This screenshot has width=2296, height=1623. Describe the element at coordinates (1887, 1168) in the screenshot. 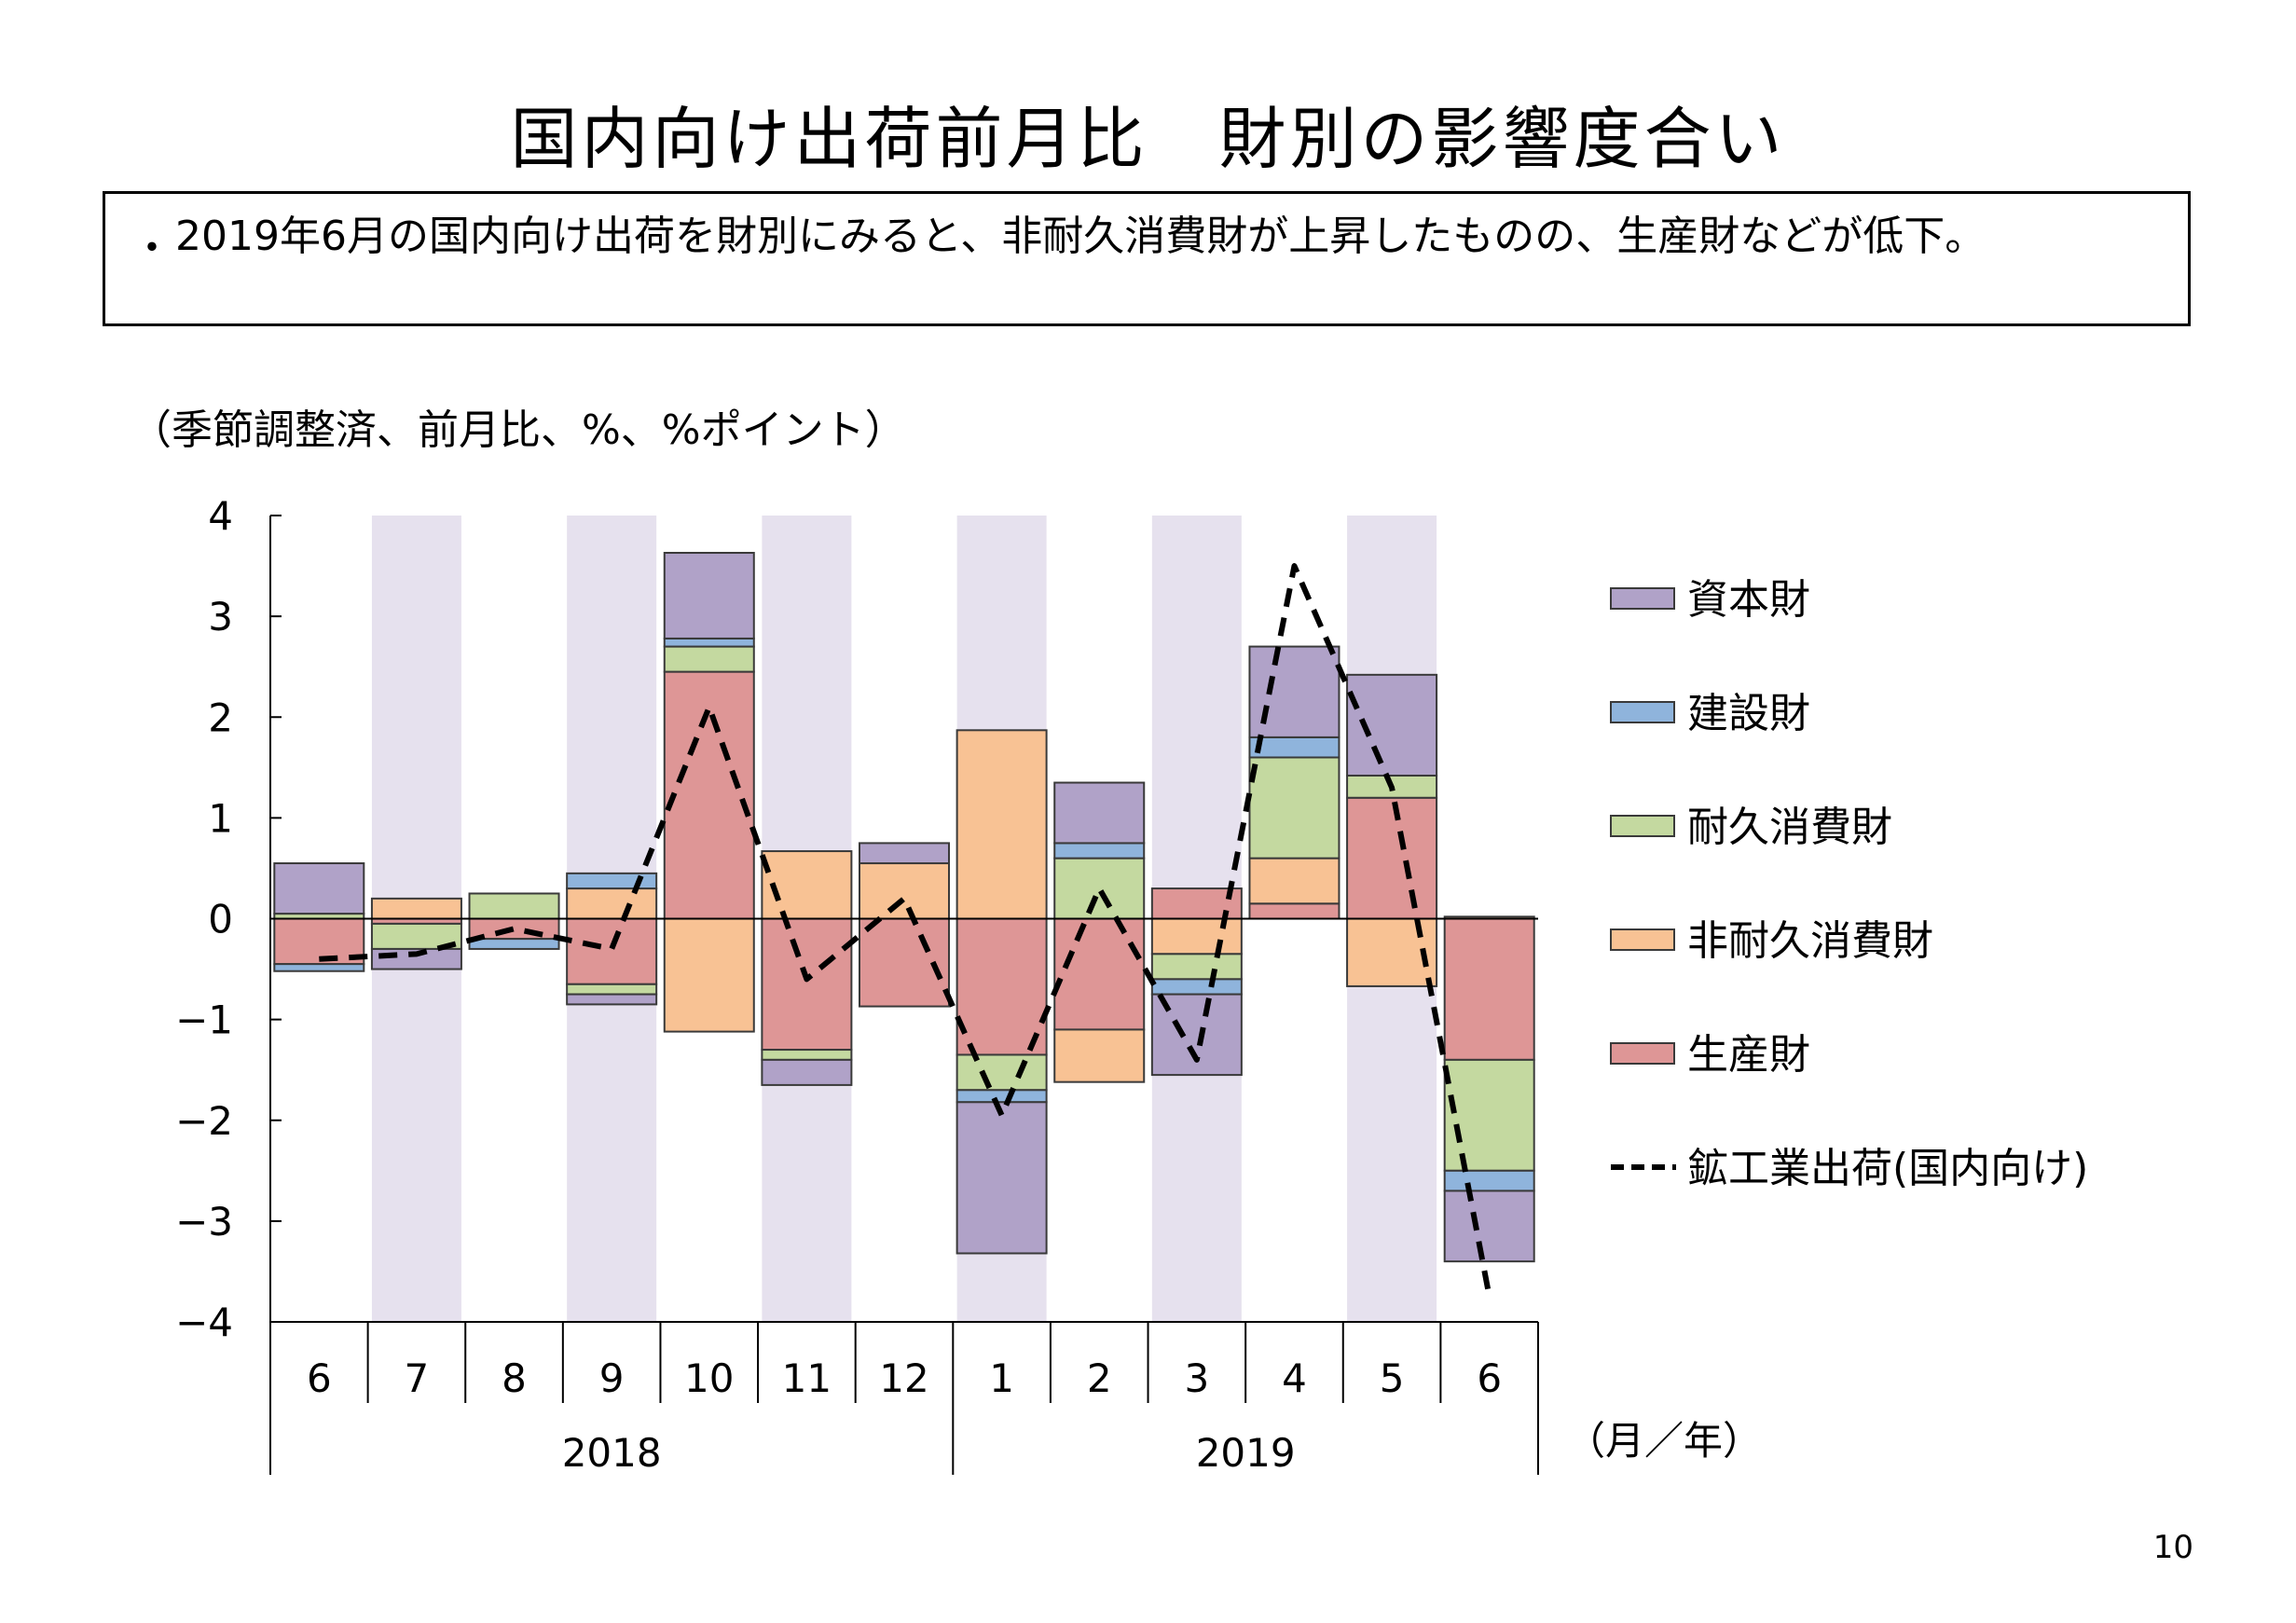

I see `legend-label: 鉱工業出荷(国内向け)` at that location.